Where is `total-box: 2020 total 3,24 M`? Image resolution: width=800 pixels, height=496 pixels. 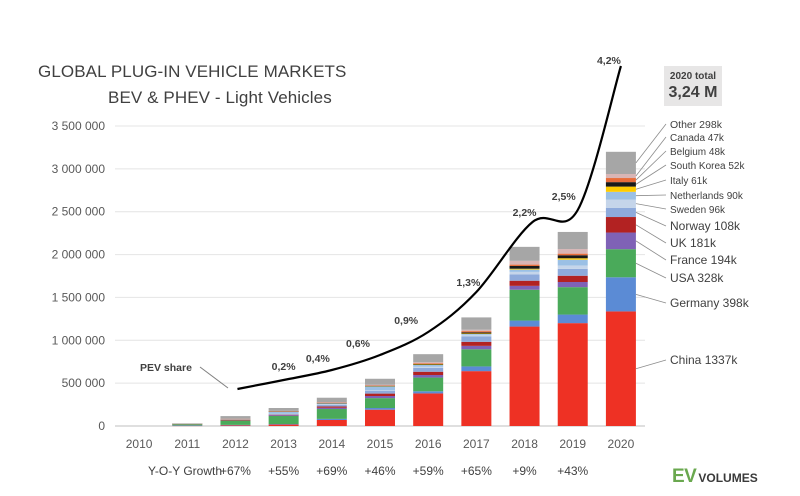 total-box: 2020 total 3,24 M is located at coordinates (693, 86).